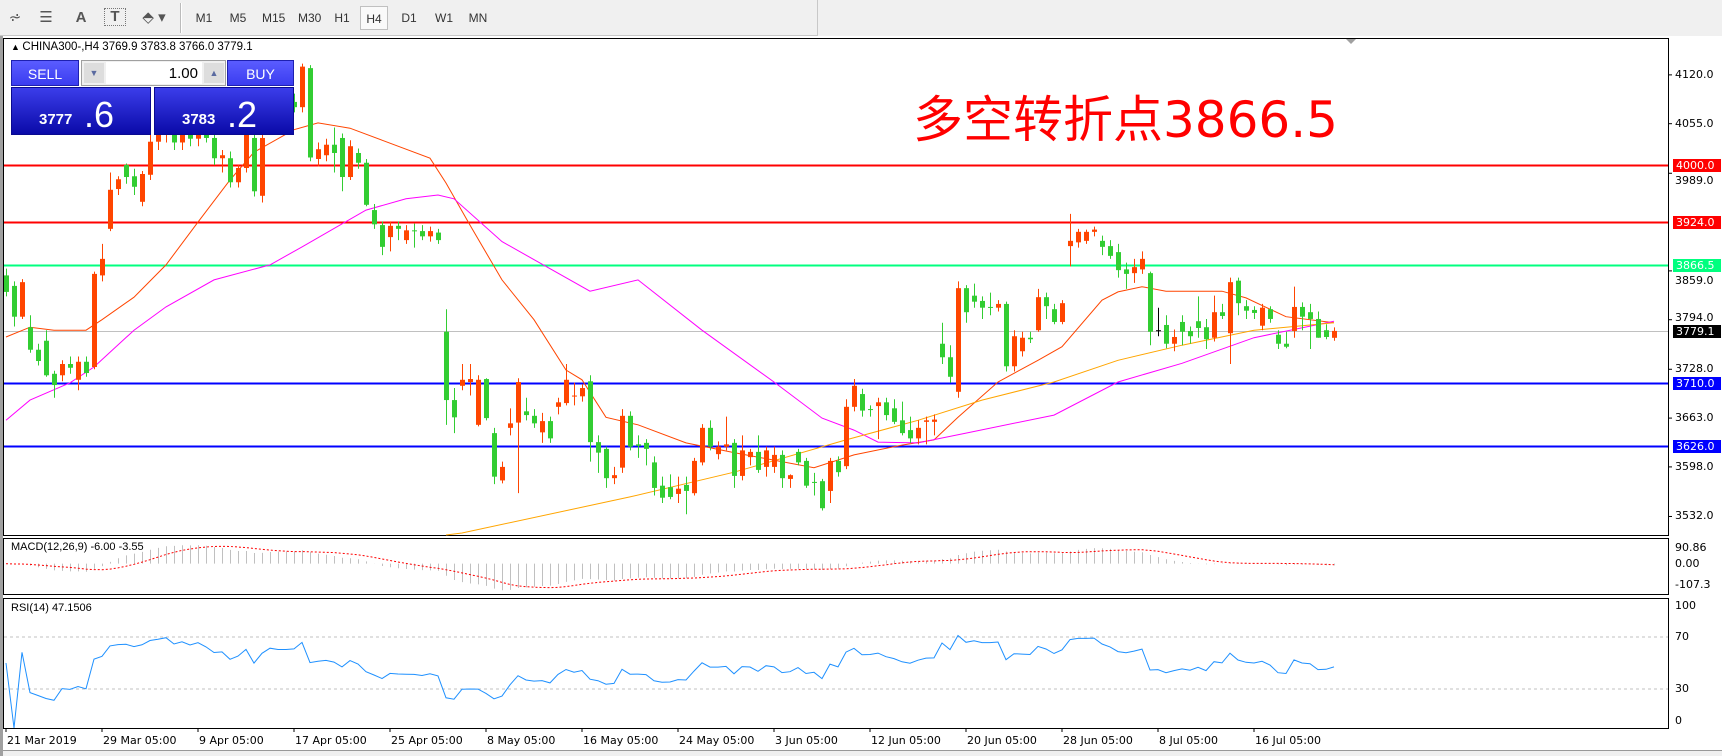  I want to click on price-axis-label: 3989.0, so click(1694, 180).